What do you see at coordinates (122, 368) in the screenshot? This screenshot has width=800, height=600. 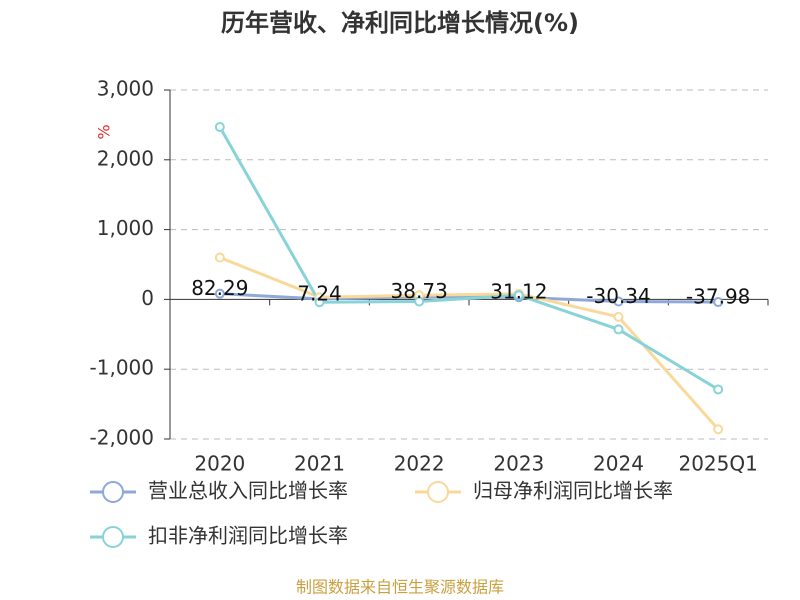 I see `y-tick-label: -1,000` at bounding box center [122, 368].